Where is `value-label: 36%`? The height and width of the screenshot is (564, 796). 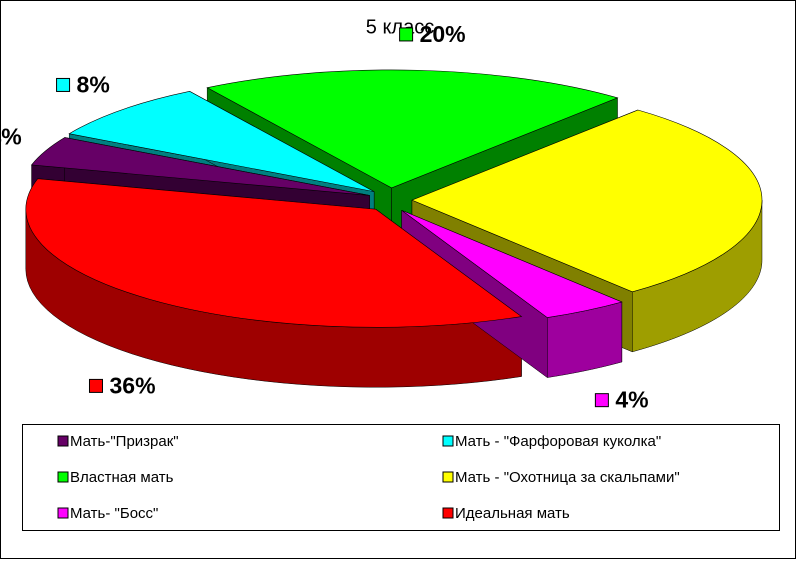 value-label: 36% is located at coordinates (132, 385).